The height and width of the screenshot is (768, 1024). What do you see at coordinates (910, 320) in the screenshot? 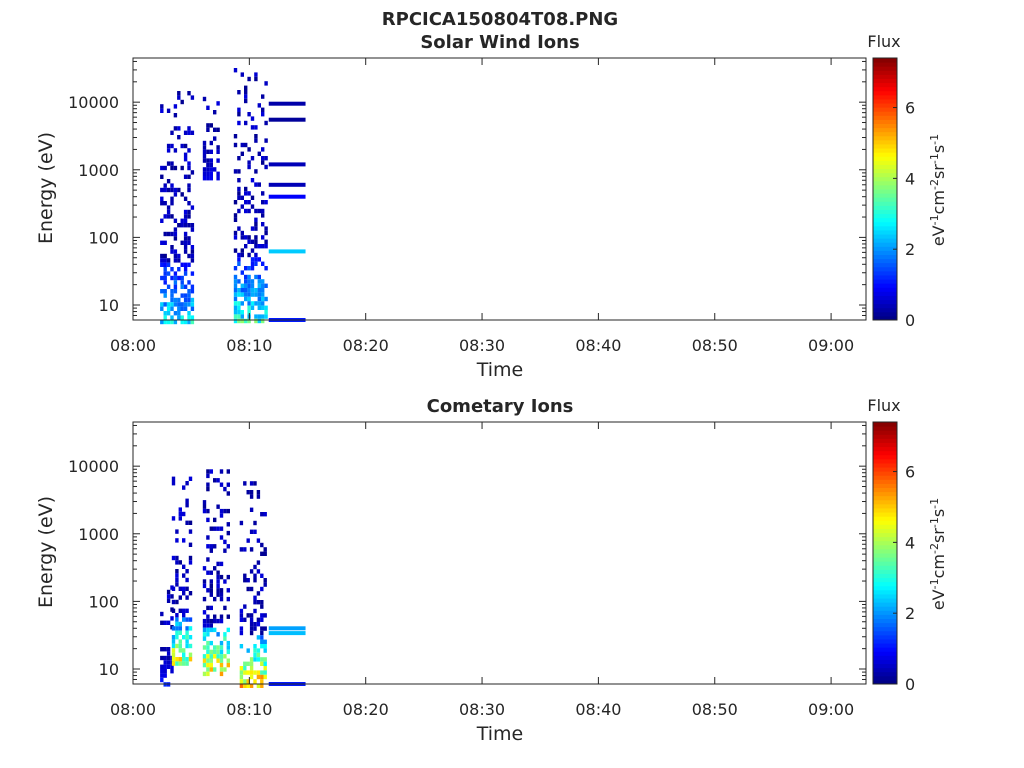
I see `colorbar-tick-label: 0` at bounding box center [910, 320].